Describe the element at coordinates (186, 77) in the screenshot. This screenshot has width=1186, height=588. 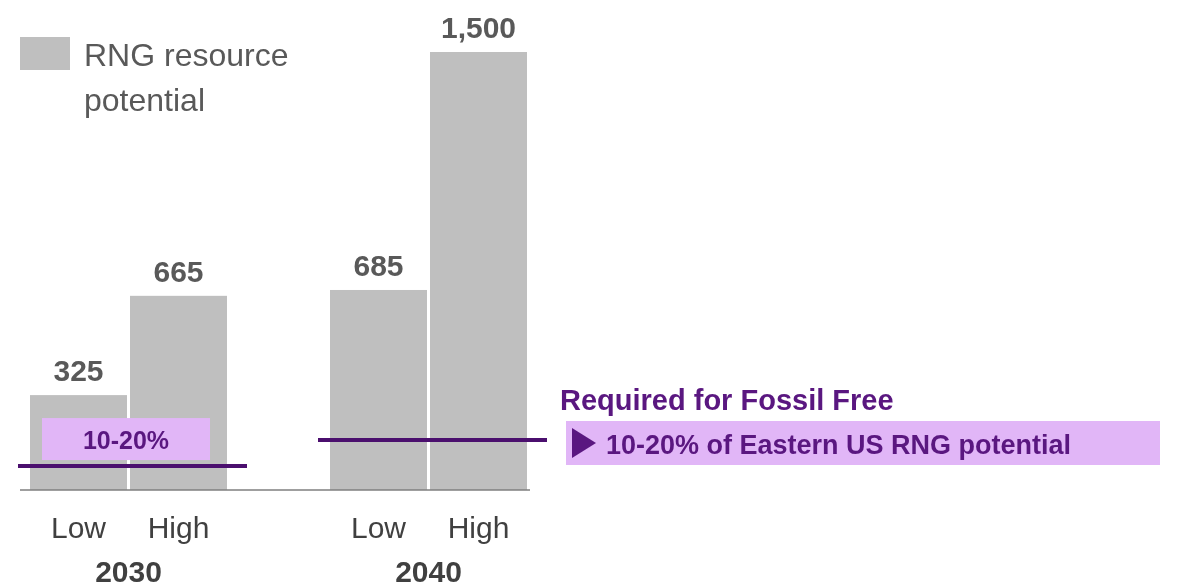
I see `legend-label: RNG resource potential` at that location.